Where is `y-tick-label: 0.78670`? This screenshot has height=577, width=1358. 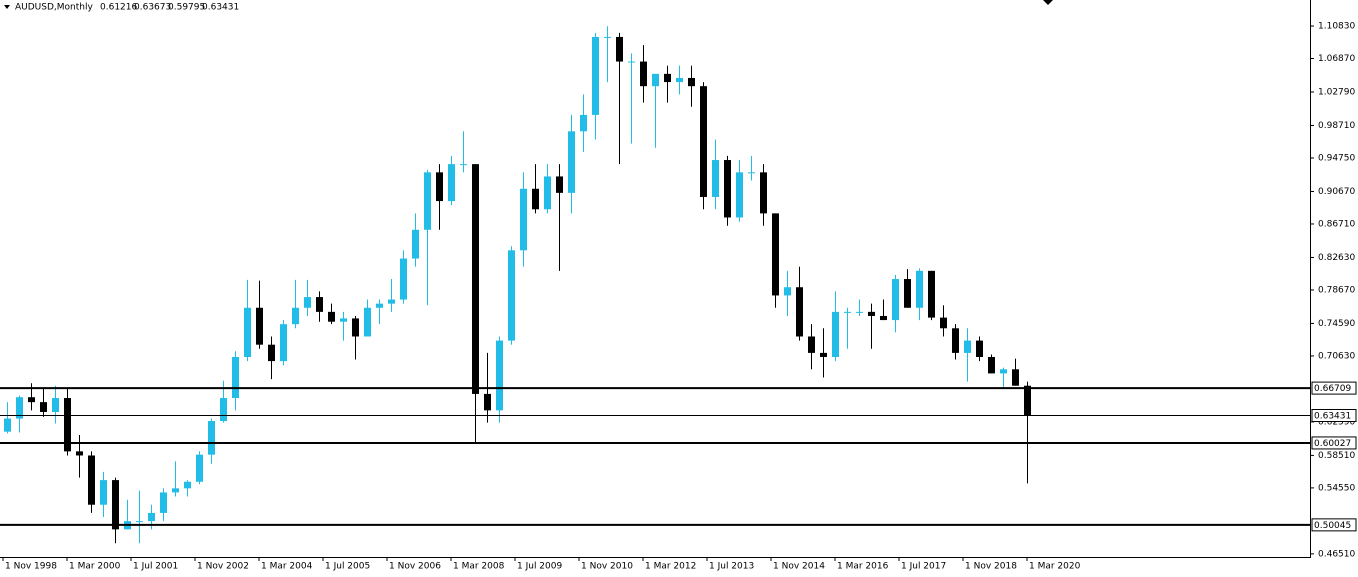
y-tick-label: 0.78670 is located at coordinates (1336, 290).